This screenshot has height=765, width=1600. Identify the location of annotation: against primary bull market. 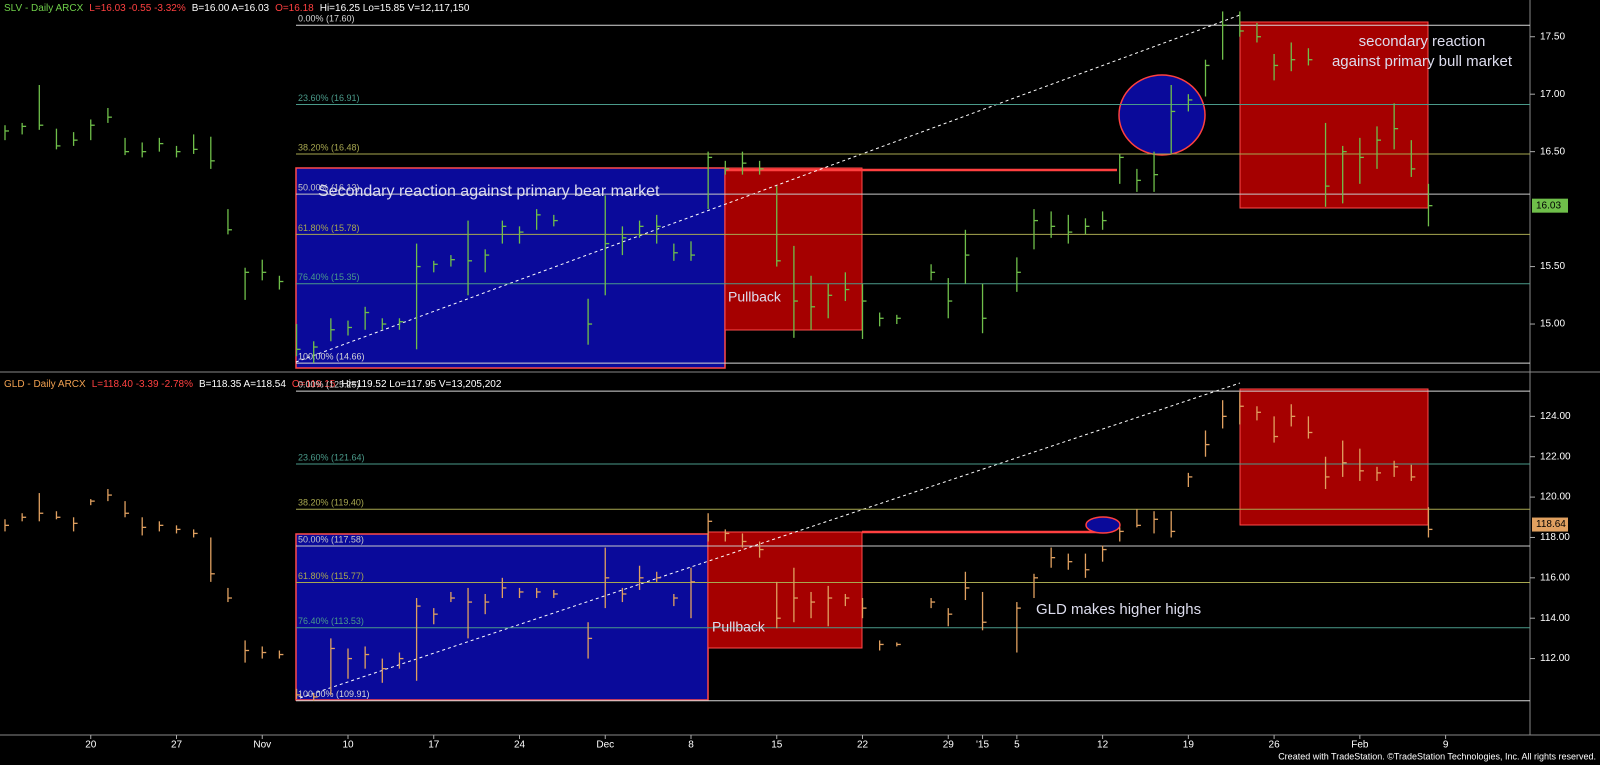
(1422, 61).